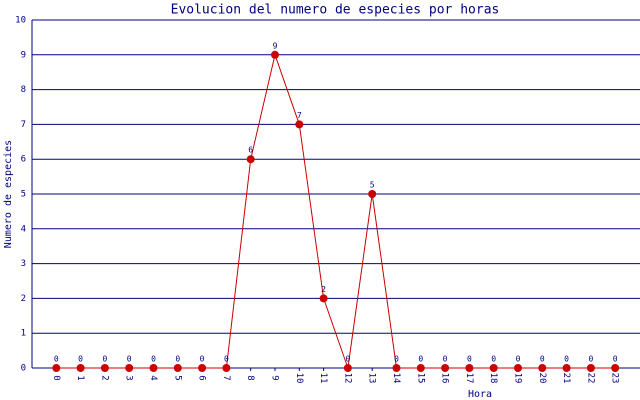  What do you see at coordinates (518, 378) in the screenshot?
I see `x-tick-label: 19` at bounding box center [518, 378].